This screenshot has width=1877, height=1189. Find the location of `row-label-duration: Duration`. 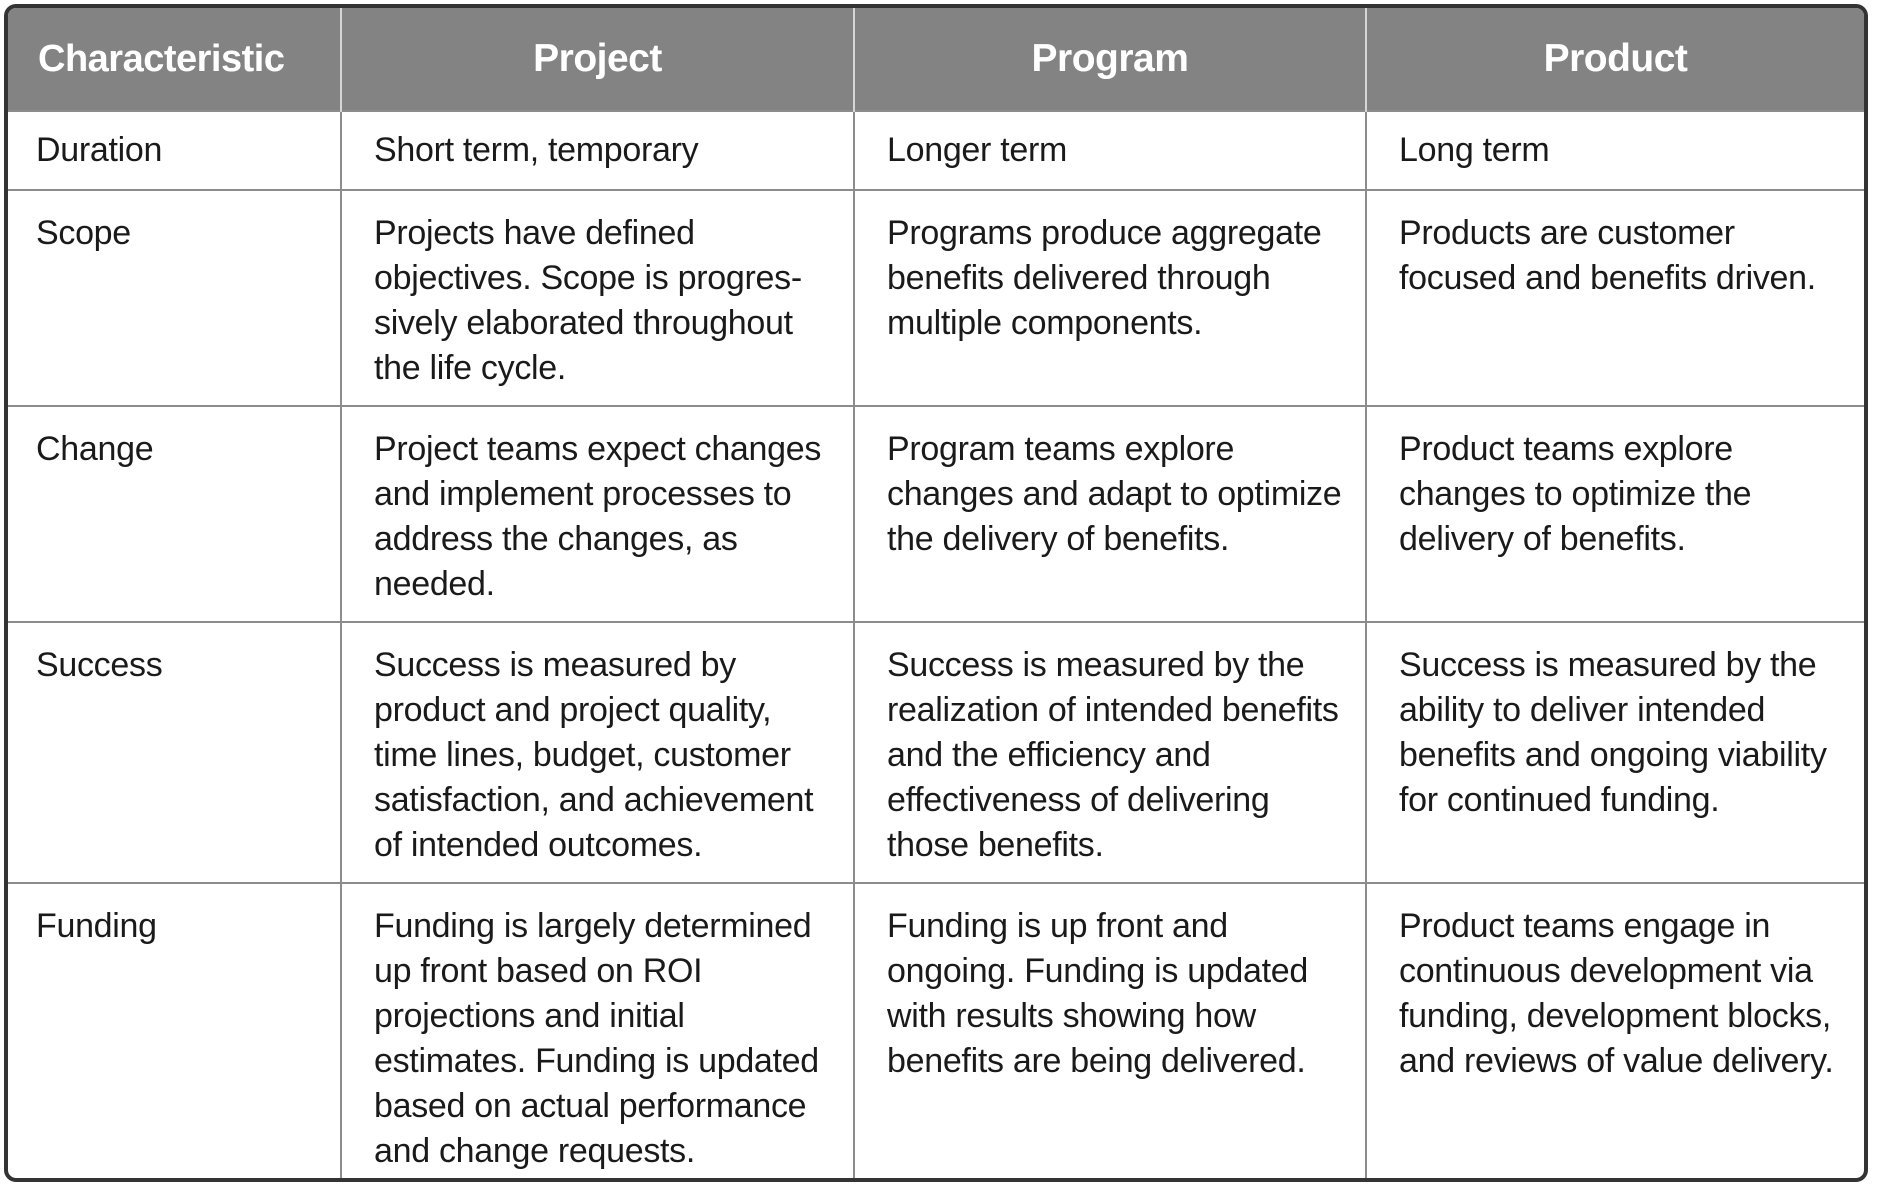

row-label-duration: Duration is located at coordinates (174, 150).